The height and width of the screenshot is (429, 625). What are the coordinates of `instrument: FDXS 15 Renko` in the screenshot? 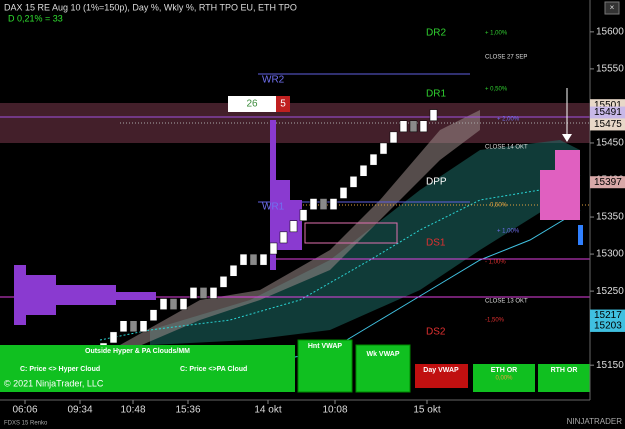 It's located at (26, 424).